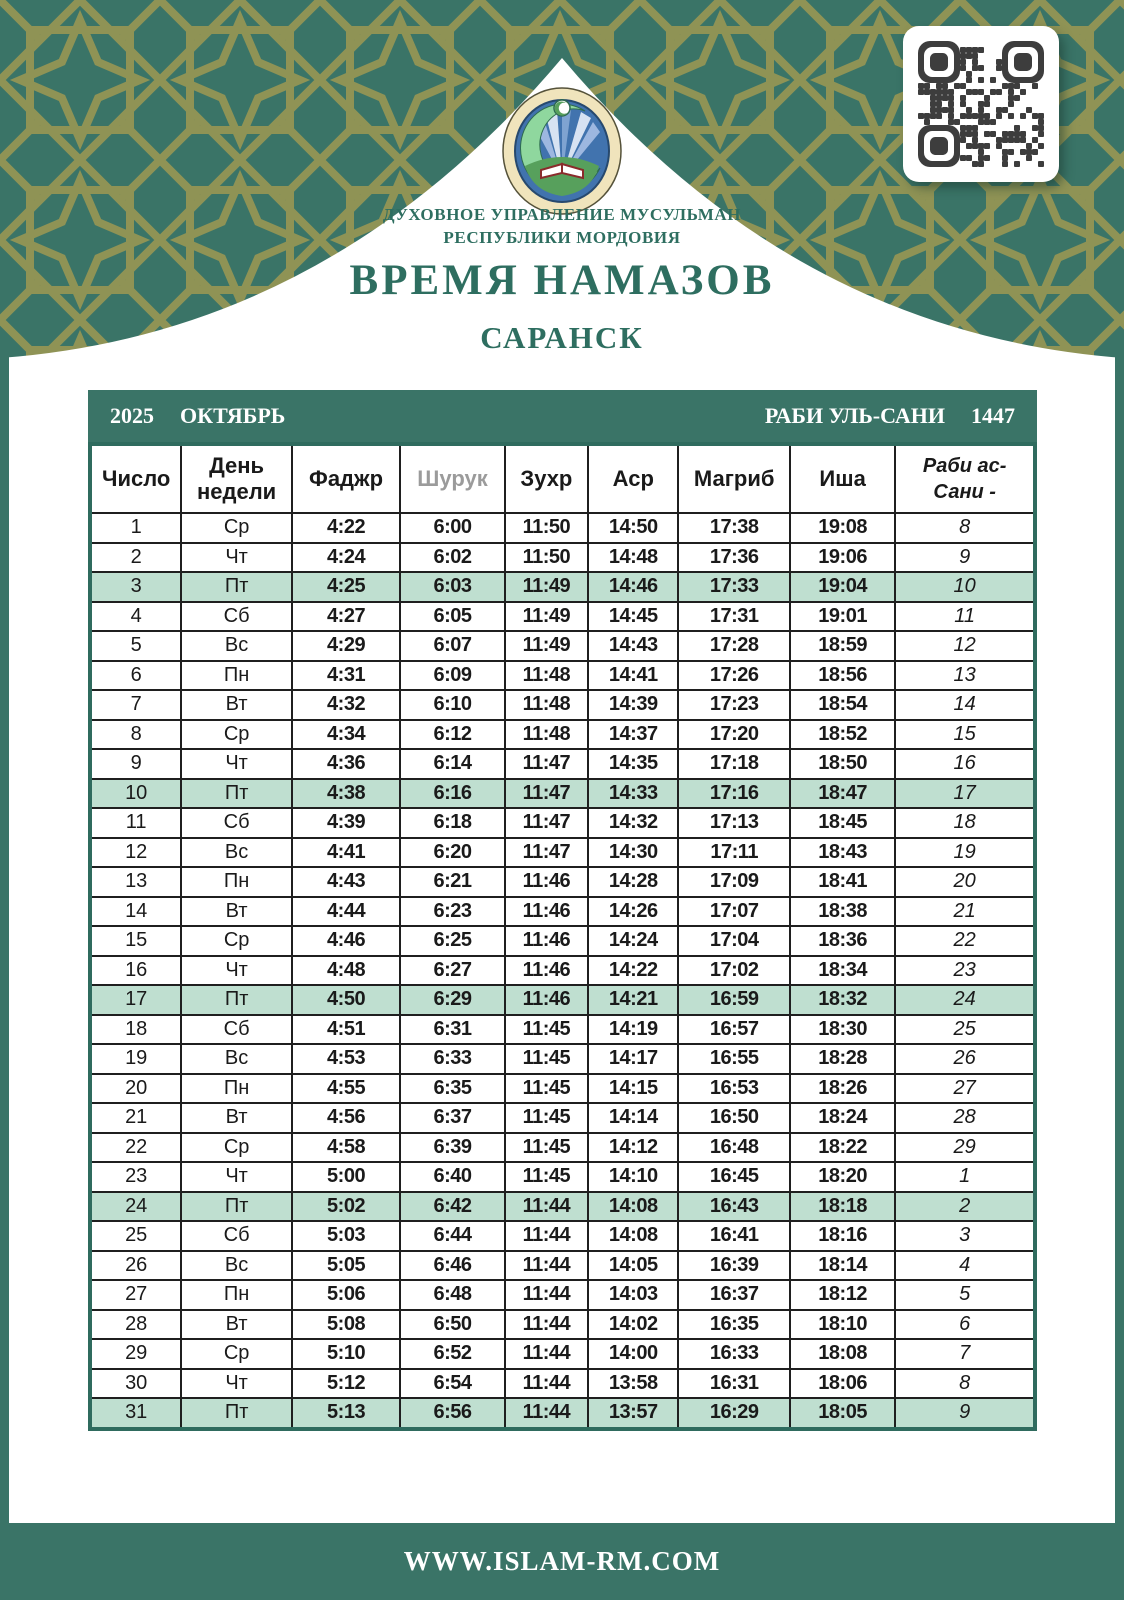 The width and height of the screenshot is (1124, 1600). What do you see at coordinates (236, 1177) in the screenshot?
I see `cell-dow: Чт` at bounding box center [236, 1177].